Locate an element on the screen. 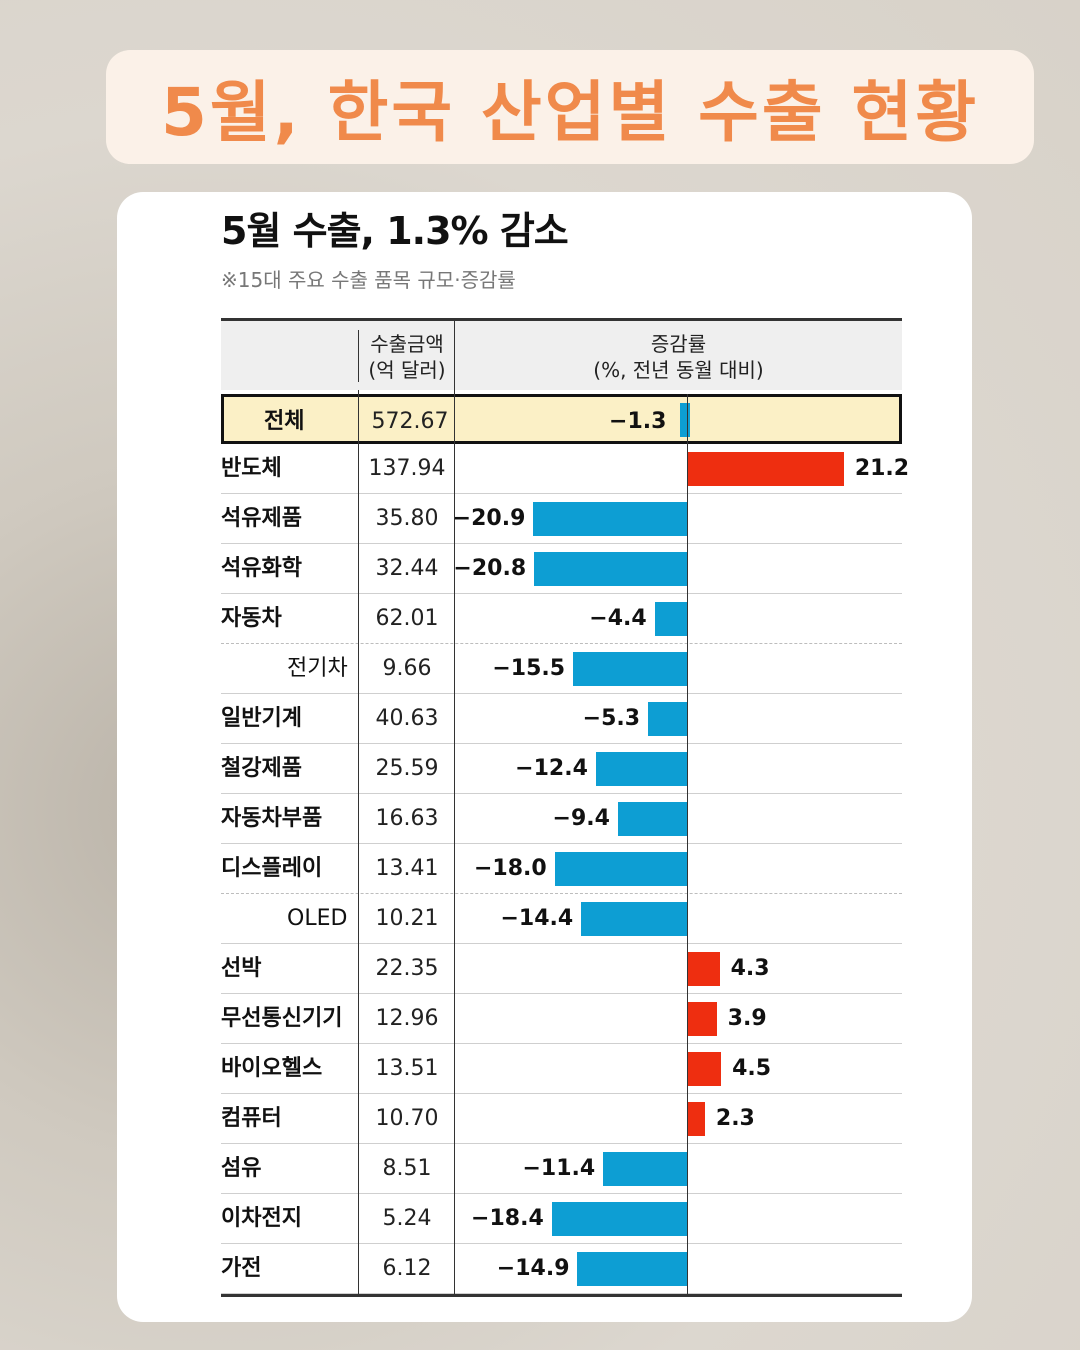 The height and width of the screenshot is (1350, 1080). value-label: 3.9 is located at coordinates (747, 1018).